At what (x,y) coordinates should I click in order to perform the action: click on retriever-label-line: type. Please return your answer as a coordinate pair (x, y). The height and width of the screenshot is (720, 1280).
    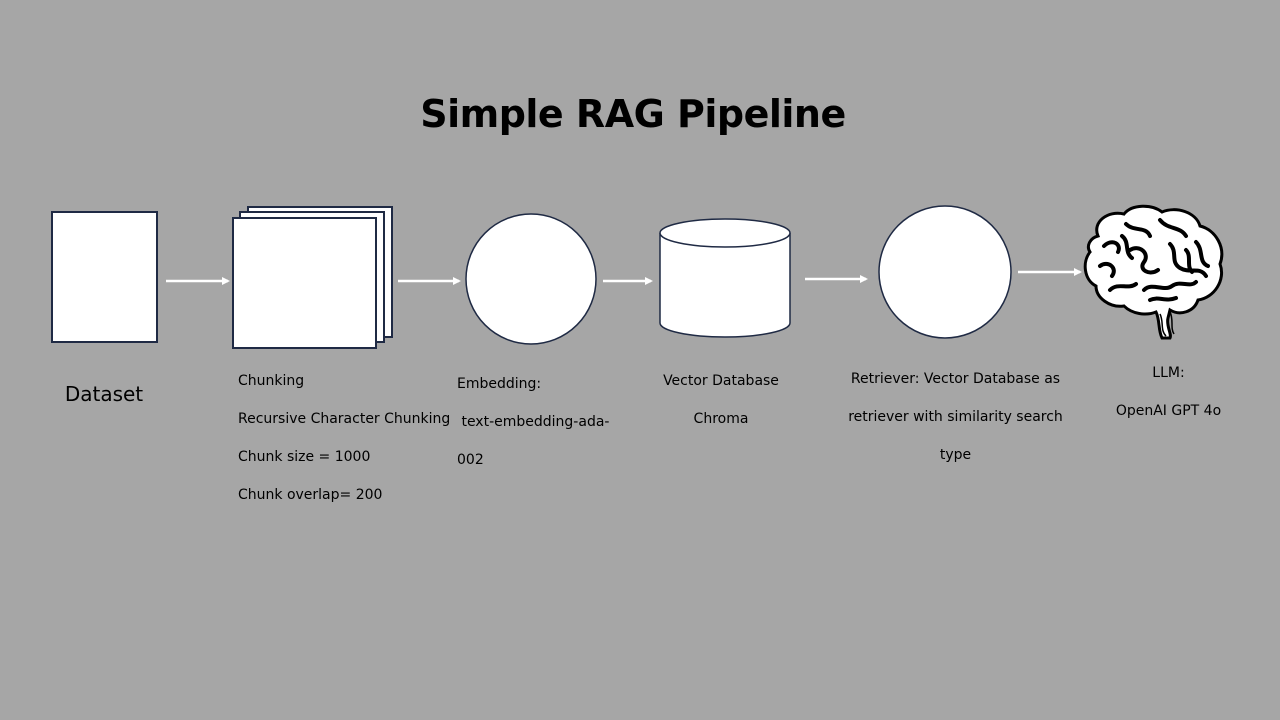
    Looking at the image, I should click on (955, 455).